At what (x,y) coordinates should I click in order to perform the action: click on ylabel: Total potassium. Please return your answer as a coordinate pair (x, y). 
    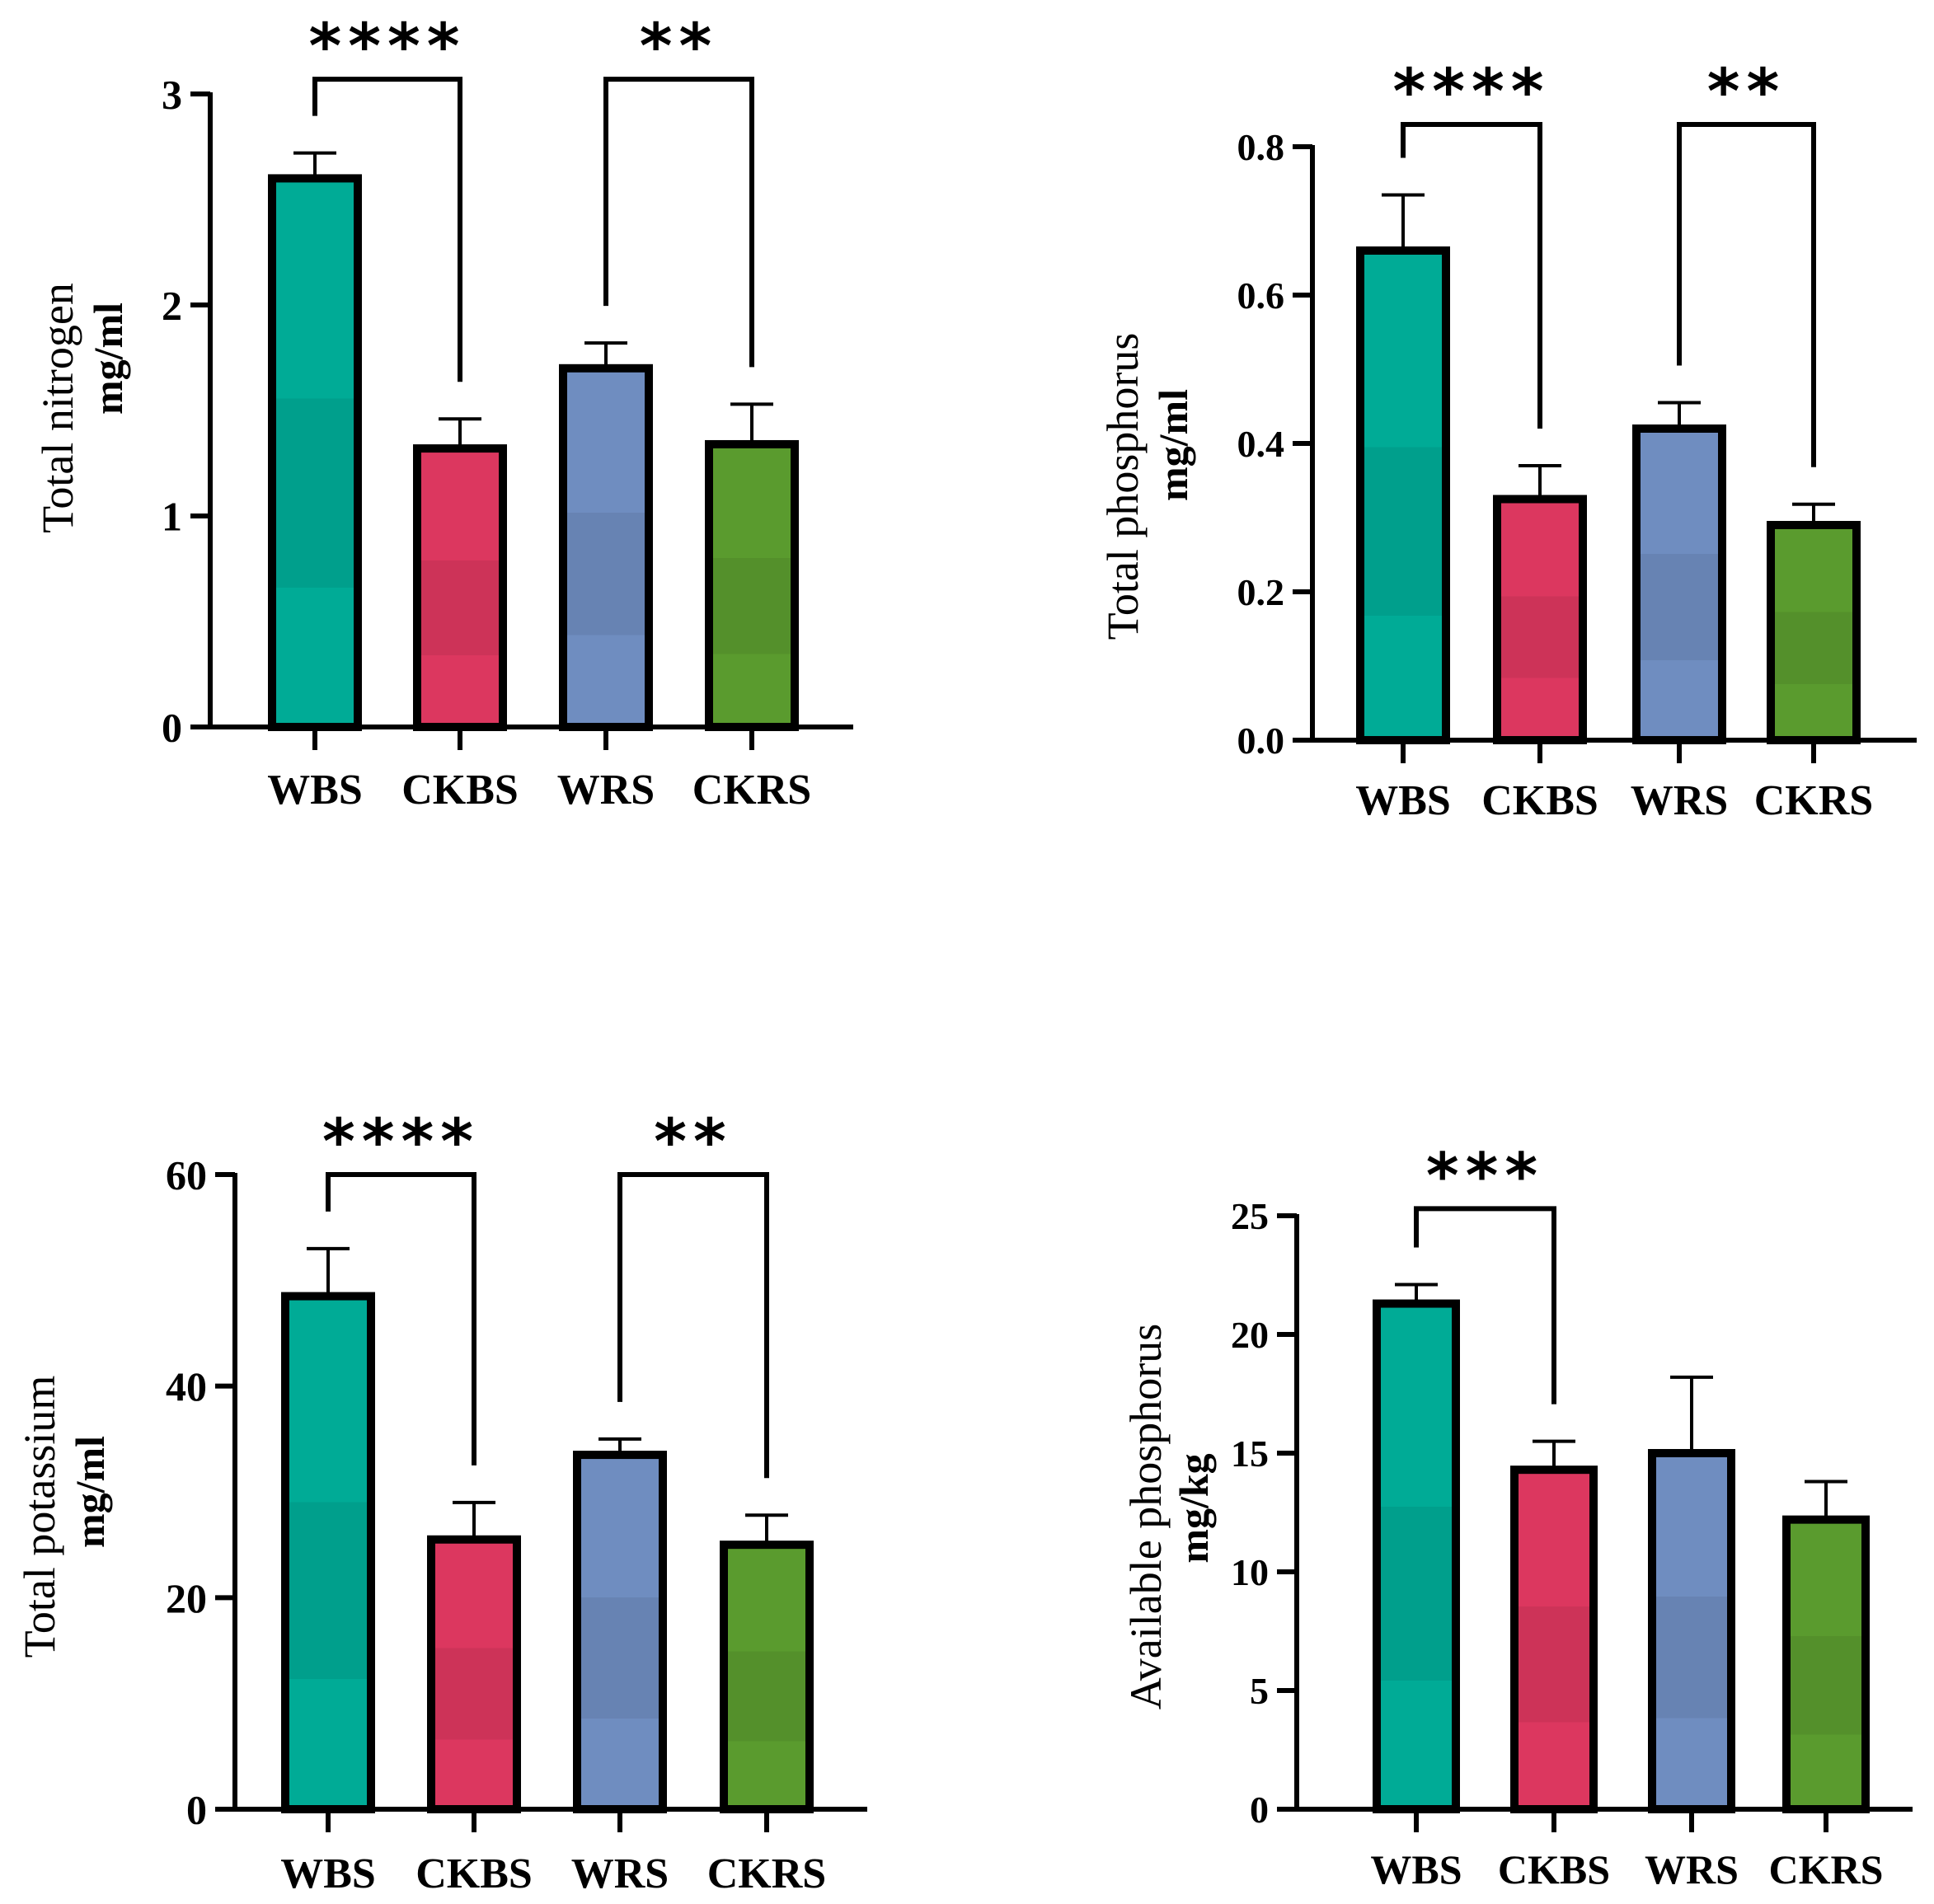
    Looking at the image, I should click on (40, 1517).